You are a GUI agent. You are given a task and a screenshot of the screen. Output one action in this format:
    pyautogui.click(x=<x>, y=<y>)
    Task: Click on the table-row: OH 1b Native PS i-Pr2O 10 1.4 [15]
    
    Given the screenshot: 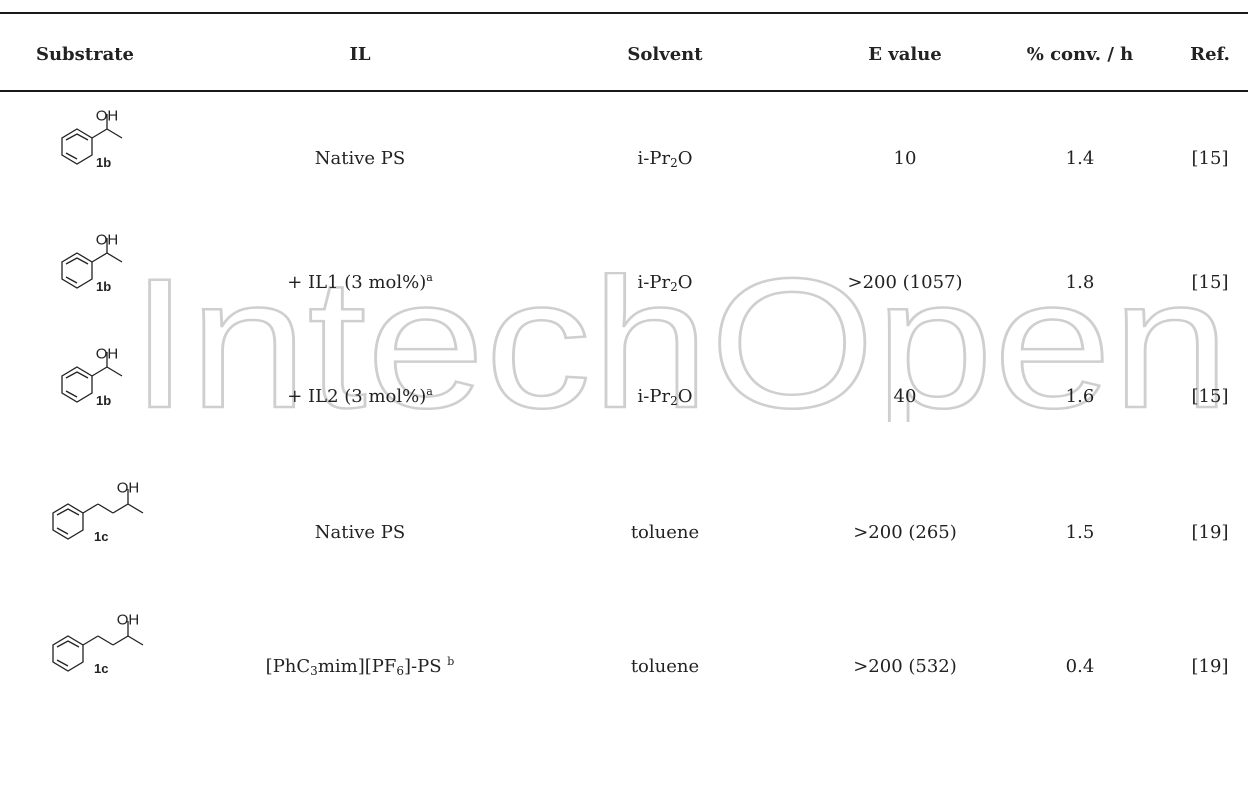 What is the action you would take?
    pyautogui.click(x=624, y=158)
    